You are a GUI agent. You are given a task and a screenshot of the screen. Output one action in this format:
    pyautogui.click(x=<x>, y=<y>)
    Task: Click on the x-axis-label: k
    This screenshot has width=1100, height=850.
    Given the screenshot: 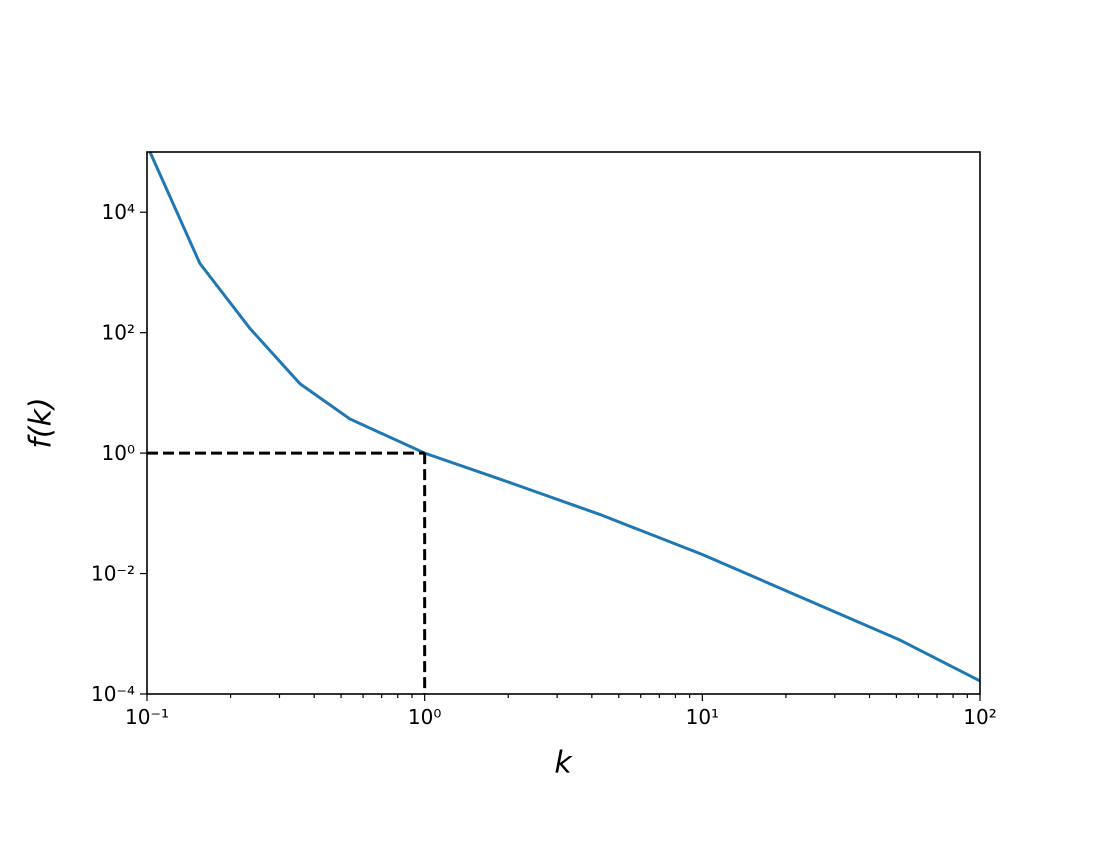 What is the action you would take?
    pyautogui.click(x=563, y=763)
    